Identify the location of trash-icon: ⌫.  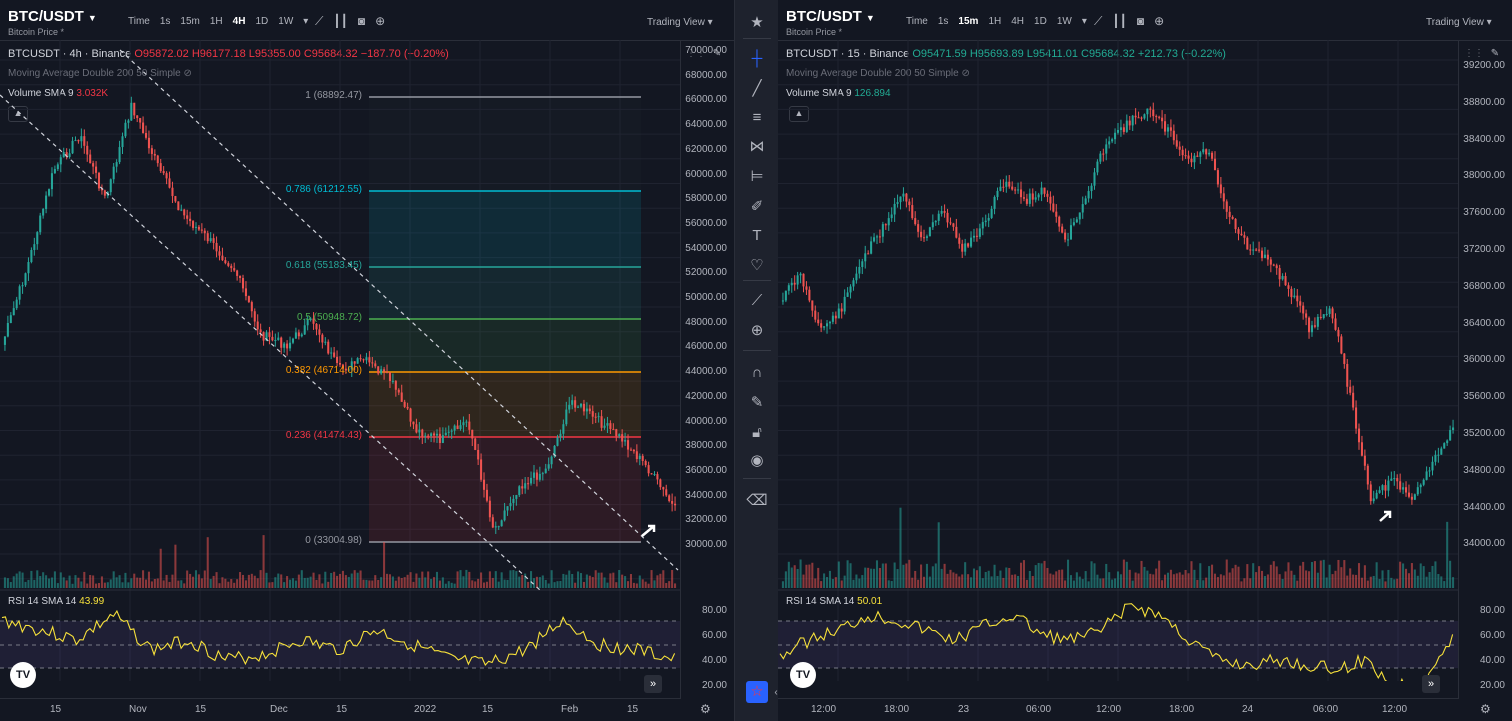
(757, 500).